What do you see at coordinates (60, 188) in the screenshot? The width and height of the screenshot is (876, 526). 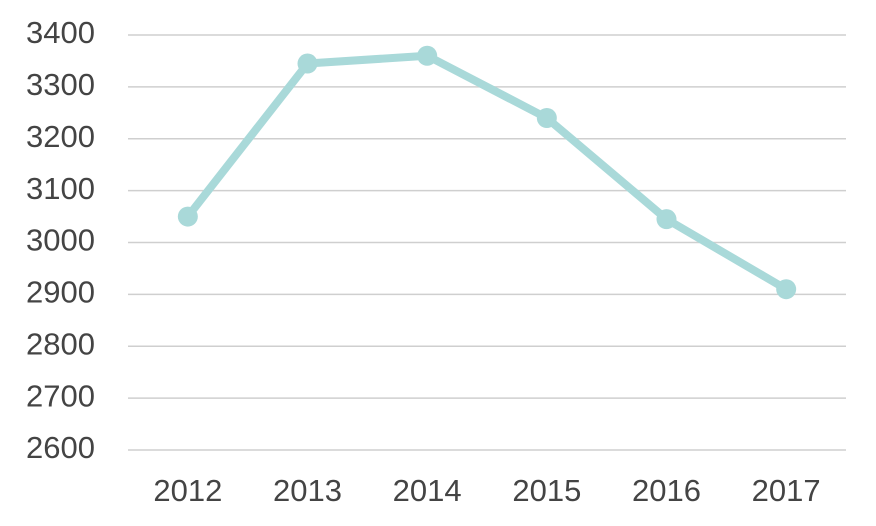 I see `y-tick-label: 3100` at bounding box center [60, 188].